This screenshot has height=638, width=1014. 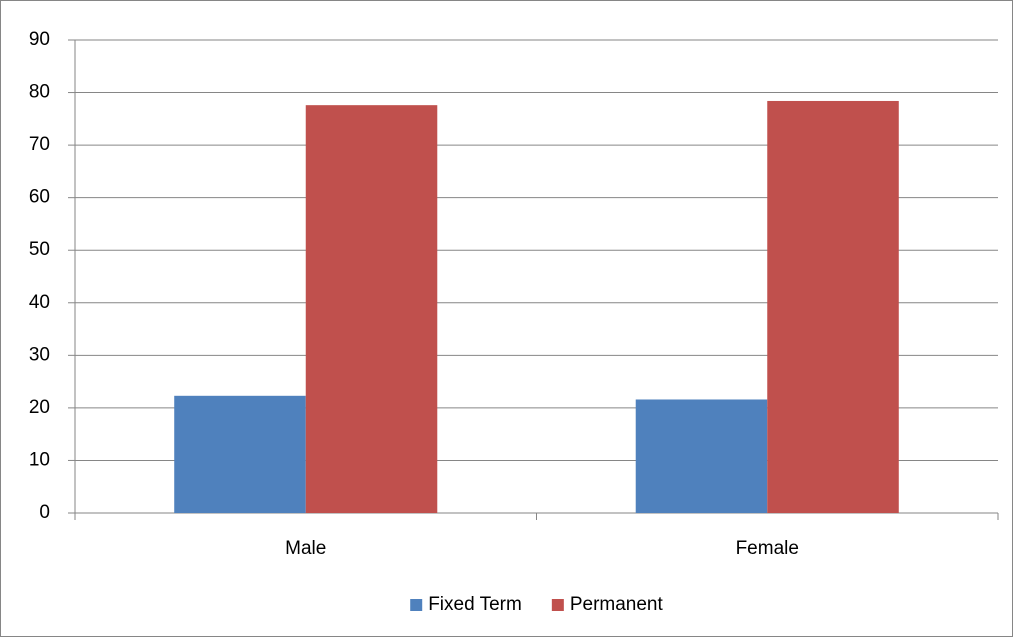 I want to click on y-tick-label: 20, so click(x=39, y=407).